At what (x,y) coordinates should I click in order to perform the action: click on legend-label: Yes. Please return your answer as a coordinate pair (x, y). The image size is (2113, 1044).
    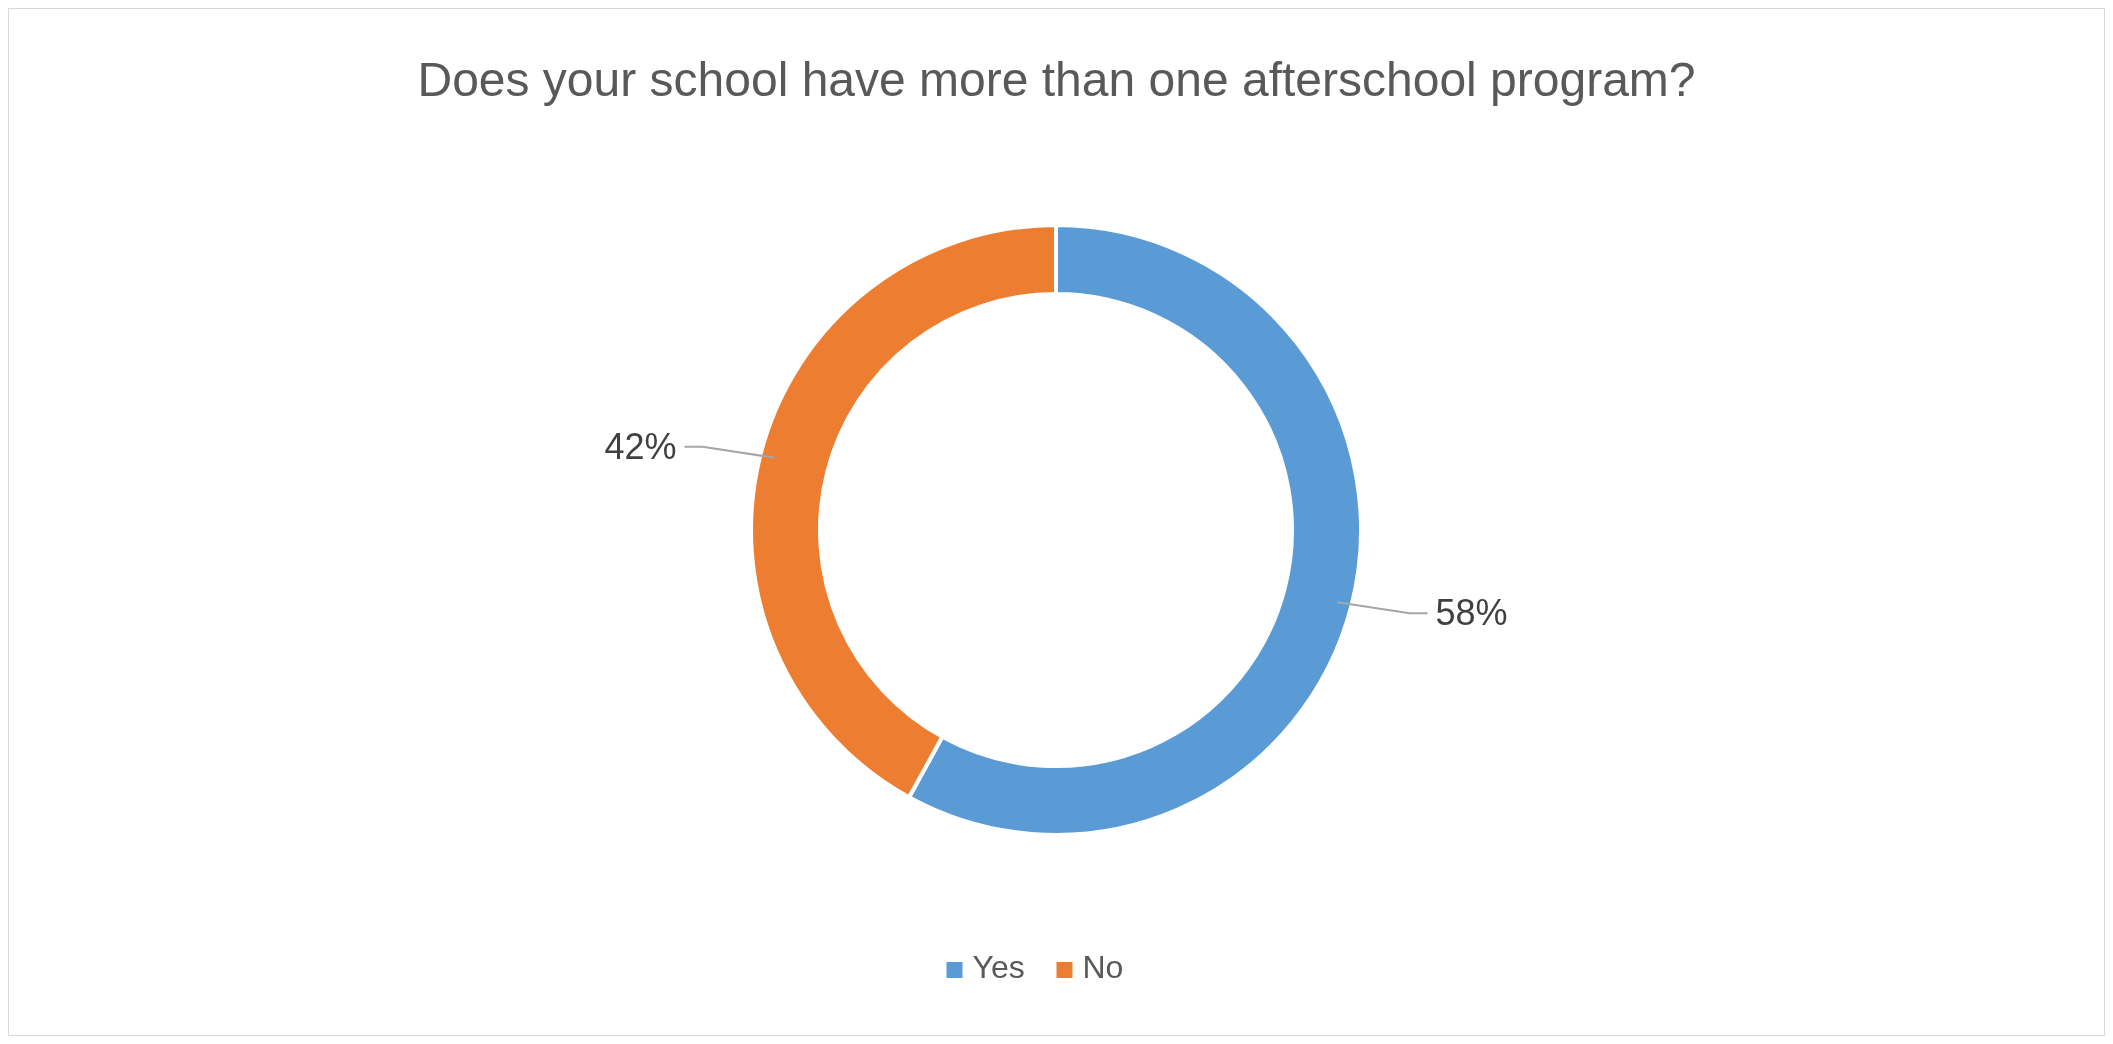
    Looking at the image, I should click on (998, 967).